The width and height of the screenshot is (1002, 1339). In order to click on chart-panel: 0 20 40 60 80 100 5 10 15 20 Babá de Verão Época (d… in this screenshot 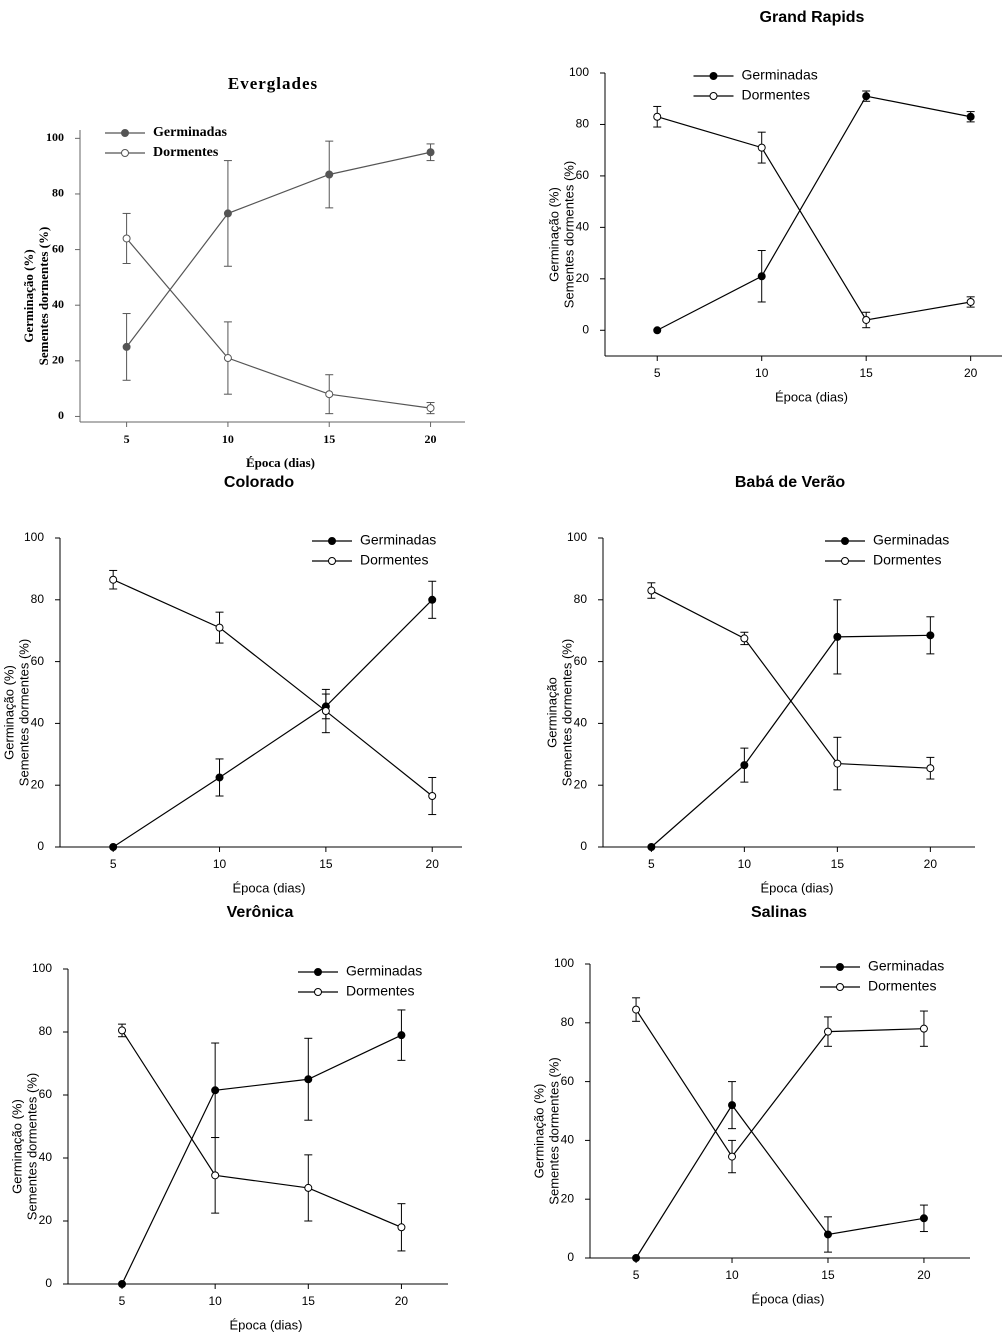, I will do `click(759, 684)`.